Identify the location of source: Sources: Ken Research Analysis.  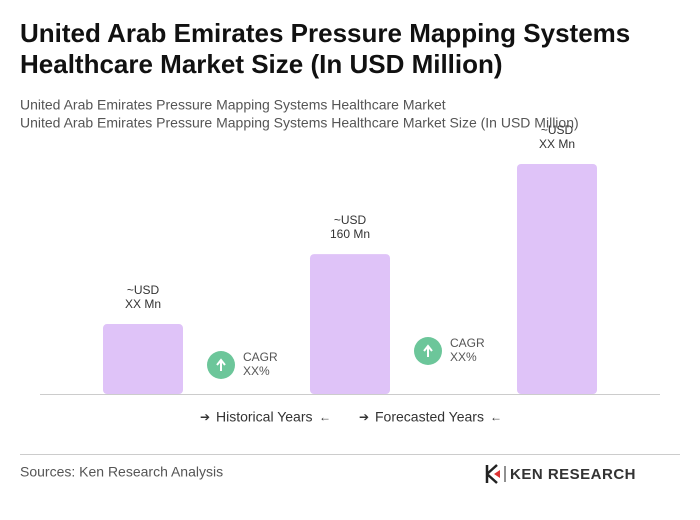
(121, 472).